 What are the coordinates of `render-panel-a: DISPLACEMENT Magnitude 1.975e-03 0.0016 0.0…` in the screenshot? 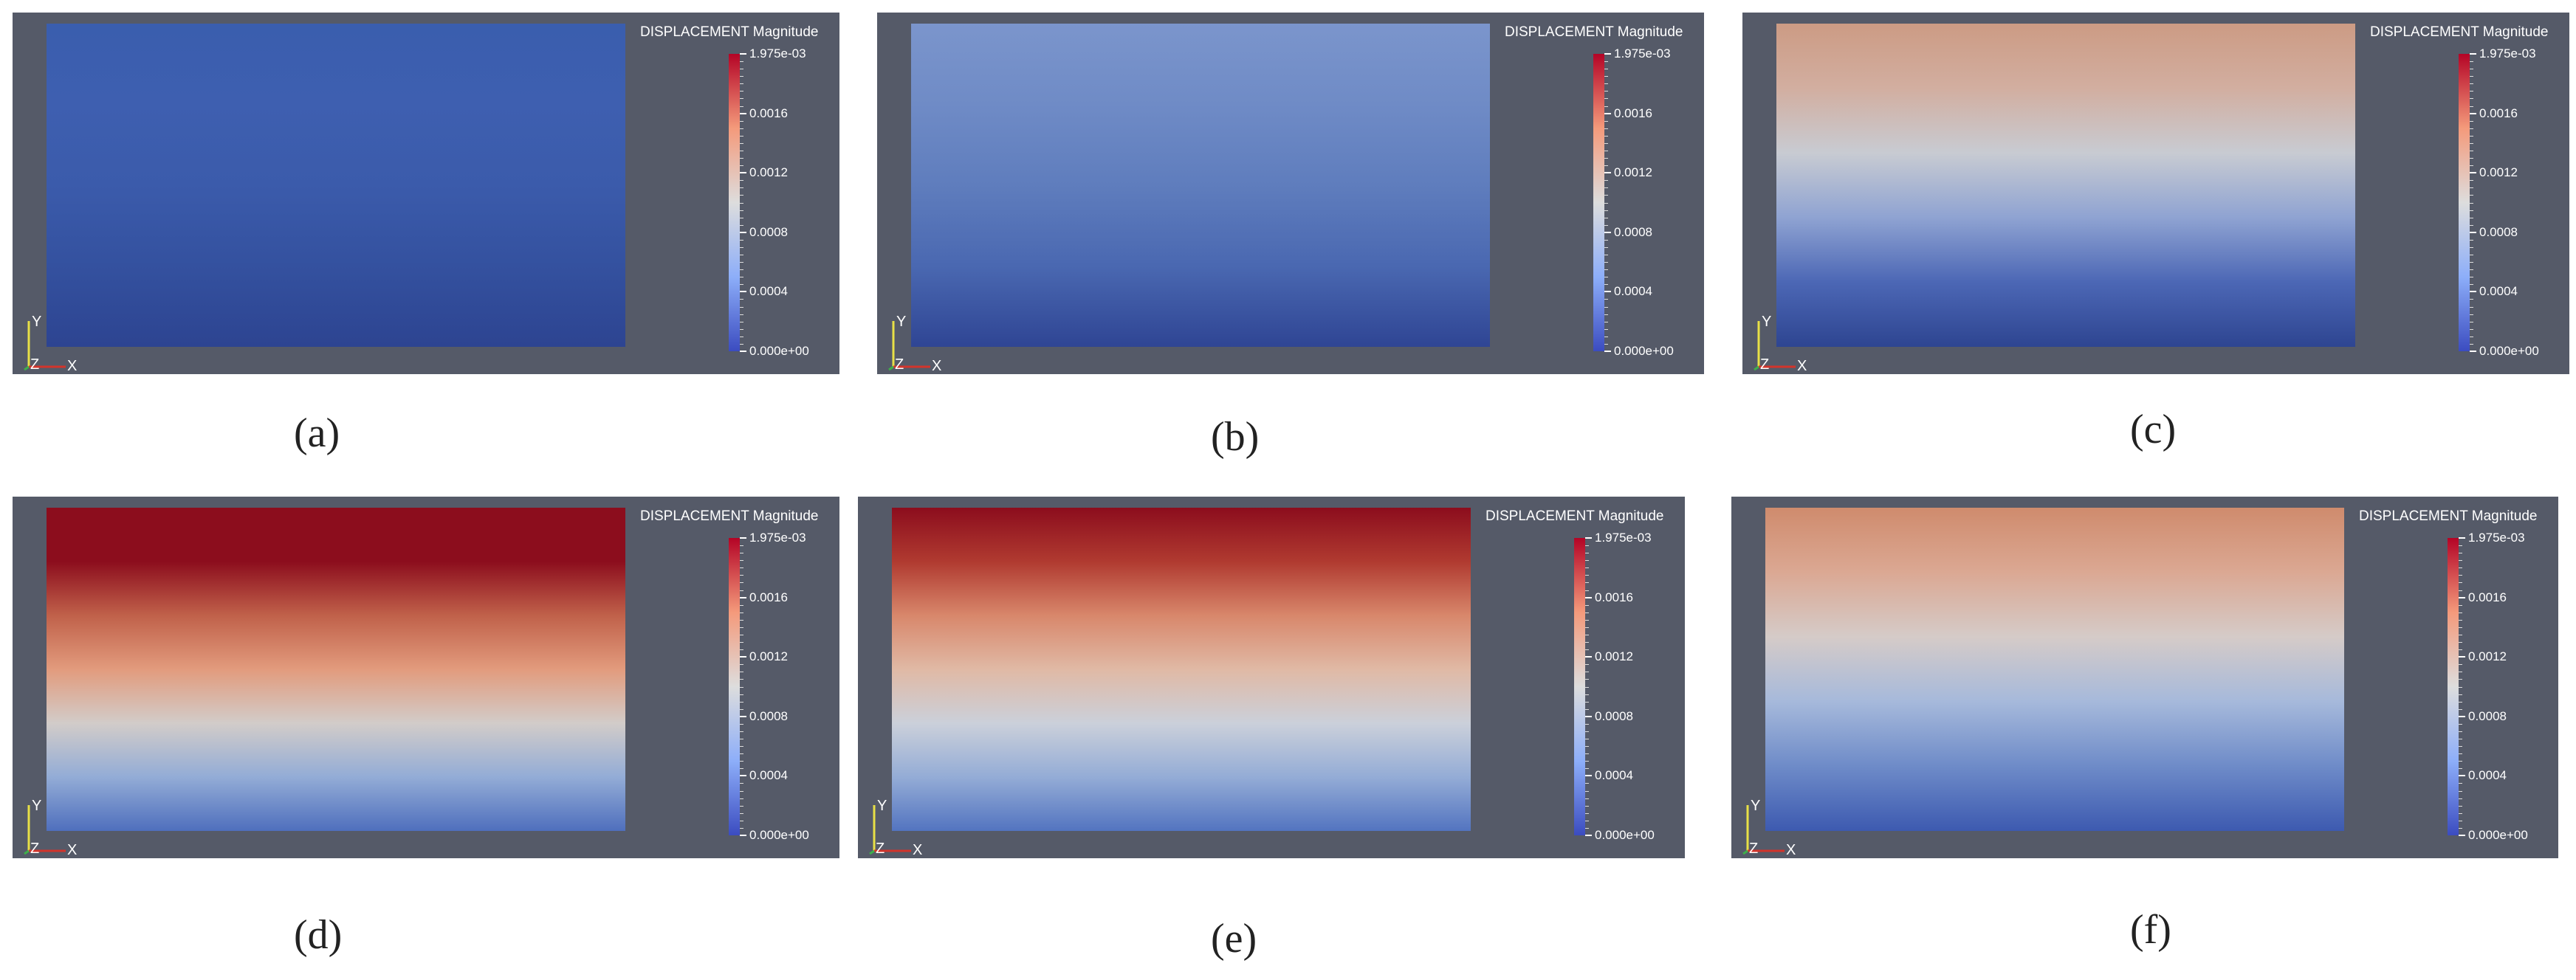 It's located at (426, 193).